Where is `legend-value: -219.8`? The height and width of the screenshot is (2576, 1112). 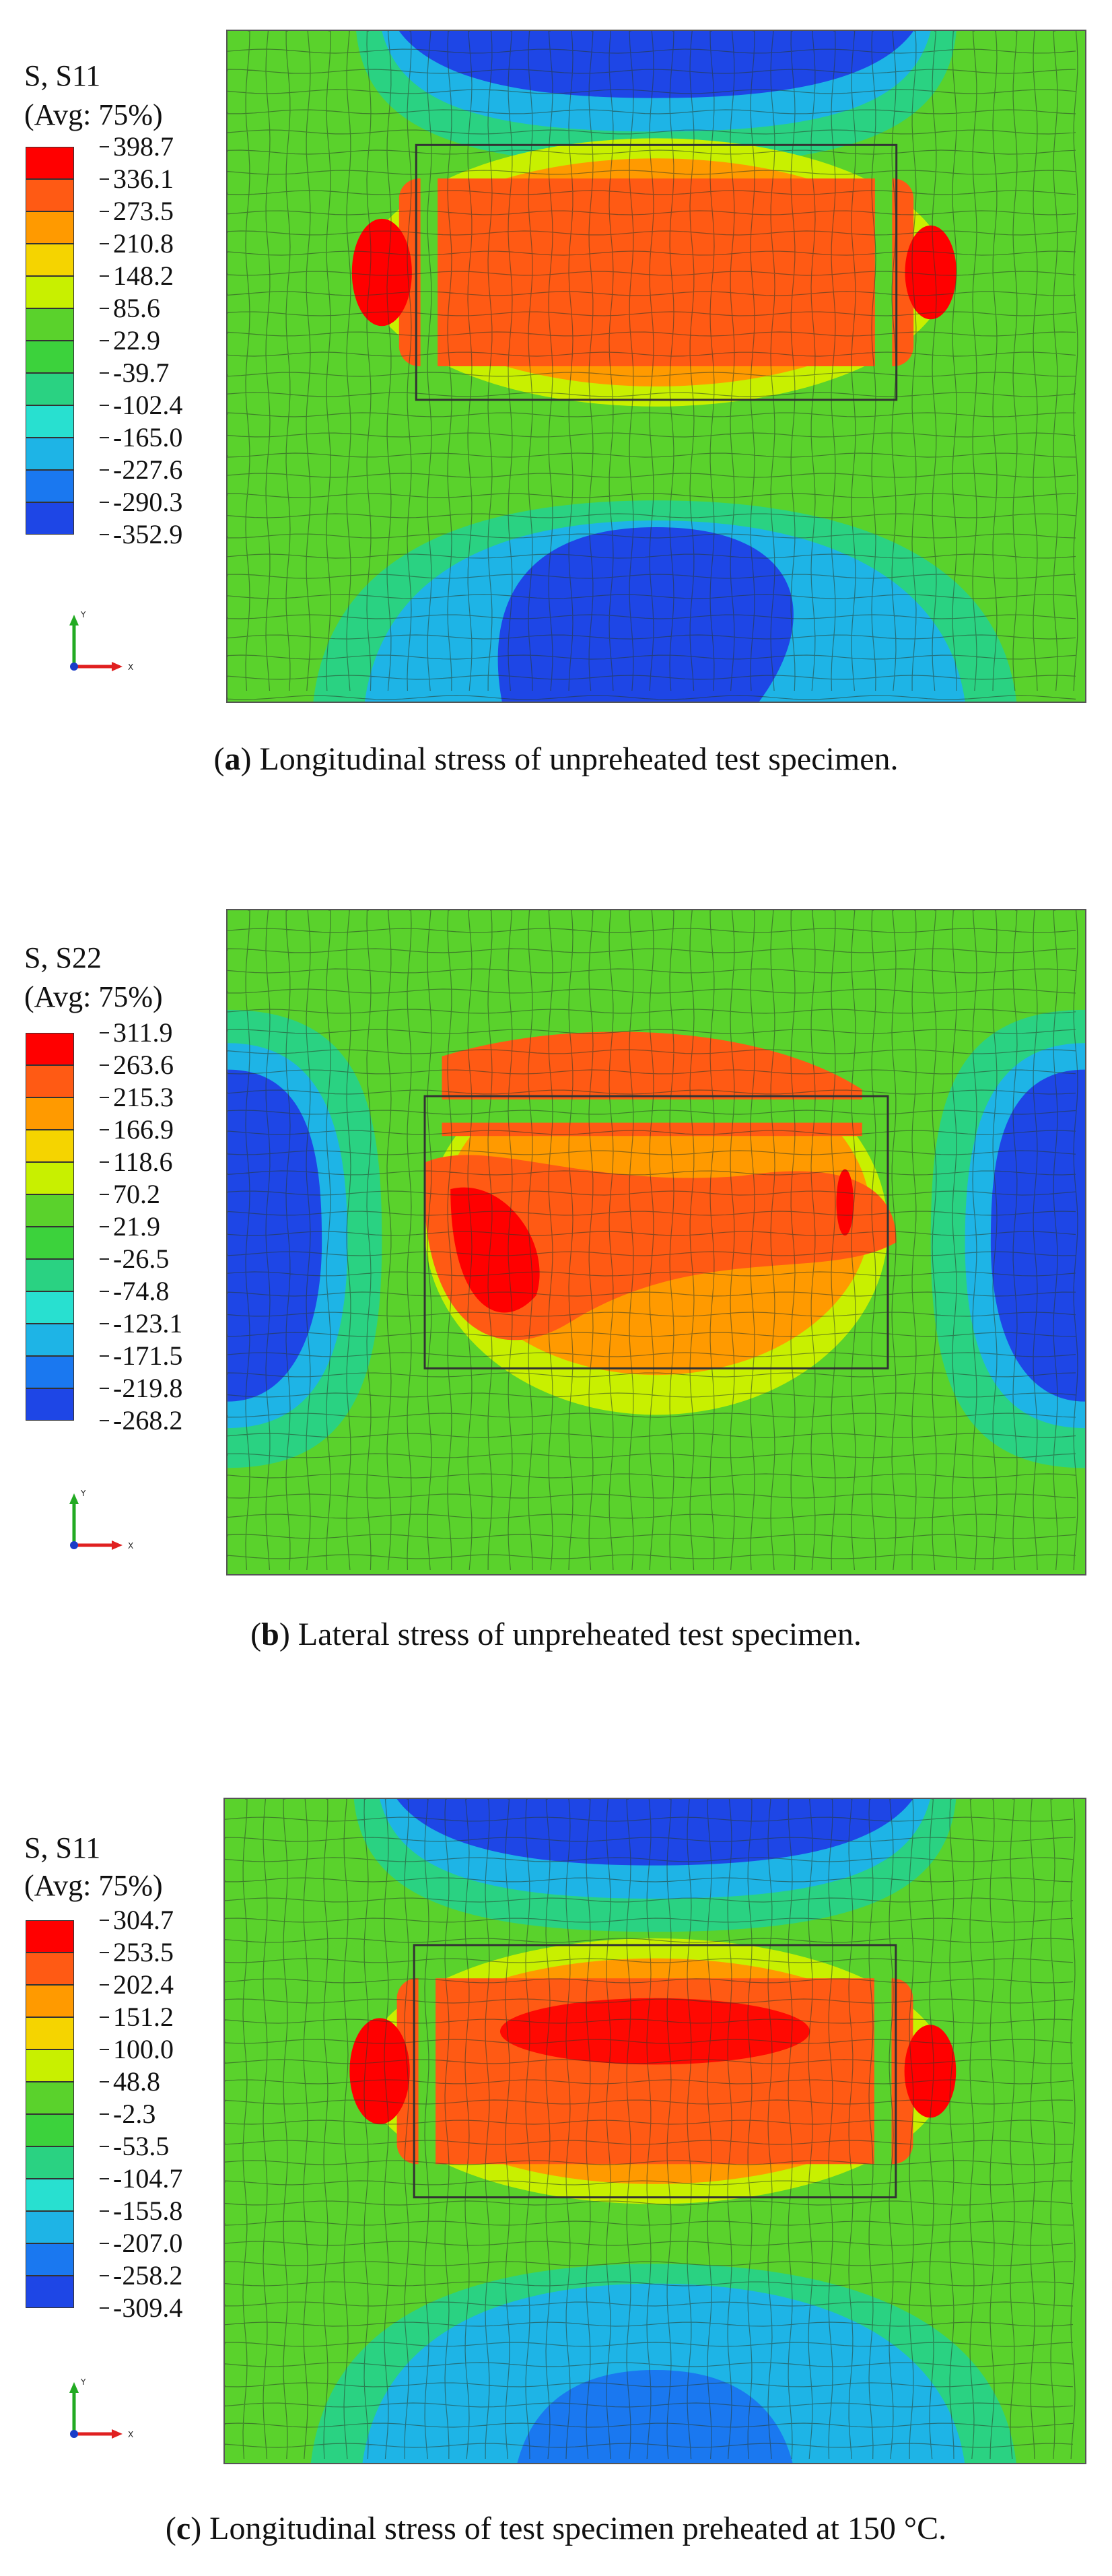 legend-value: -219.8 is located at coordinates (148, 1388).